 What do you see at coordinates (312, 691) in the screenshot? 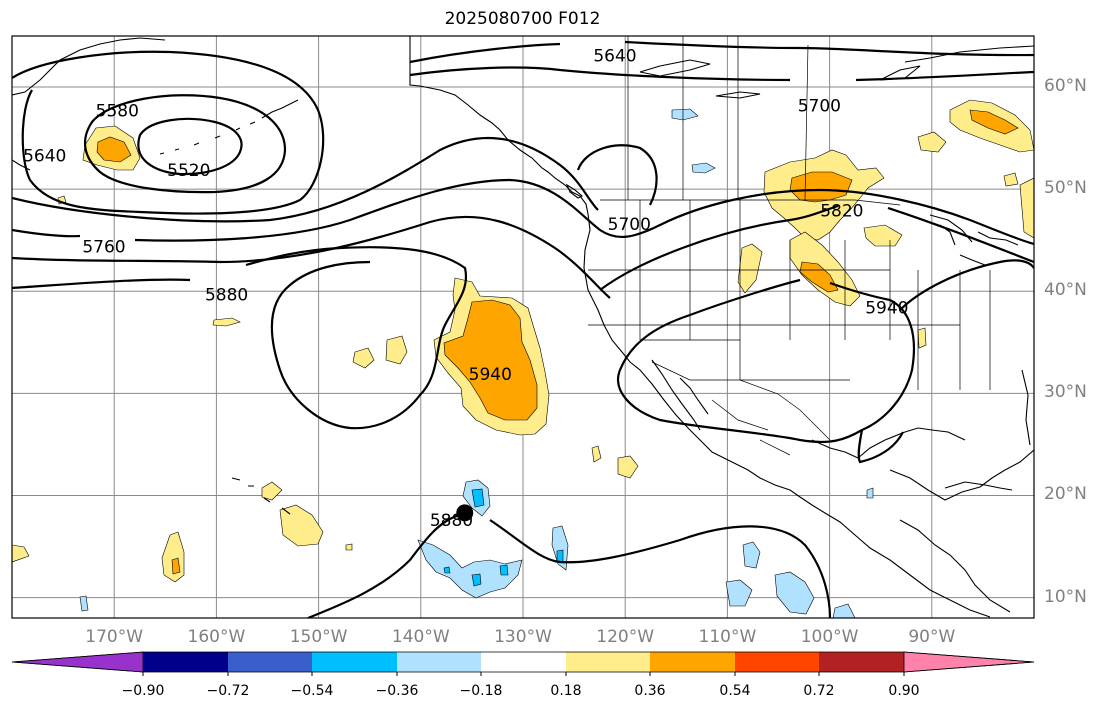
I see `colorbar-tick-label: −0.54` at bounding box center [312, 691].